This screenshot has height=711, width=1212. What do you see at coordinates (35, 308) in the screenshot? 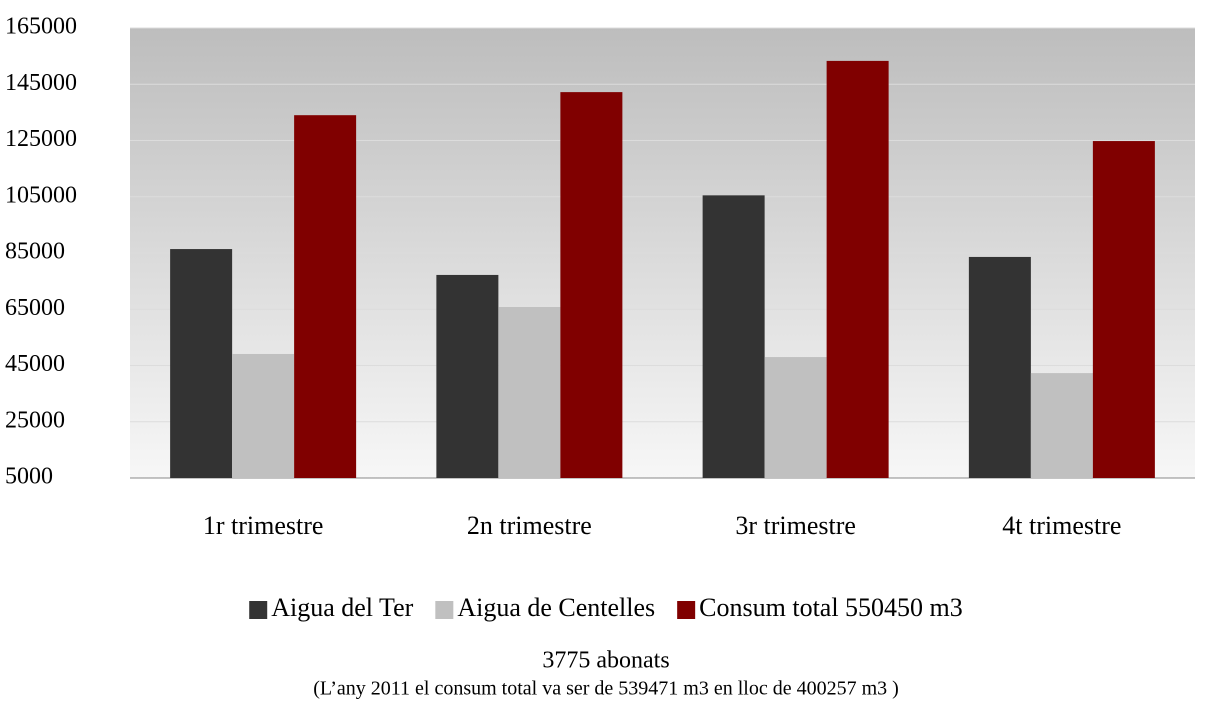
I see `y-tick-label: 65000` at bounding box center [35, 308].